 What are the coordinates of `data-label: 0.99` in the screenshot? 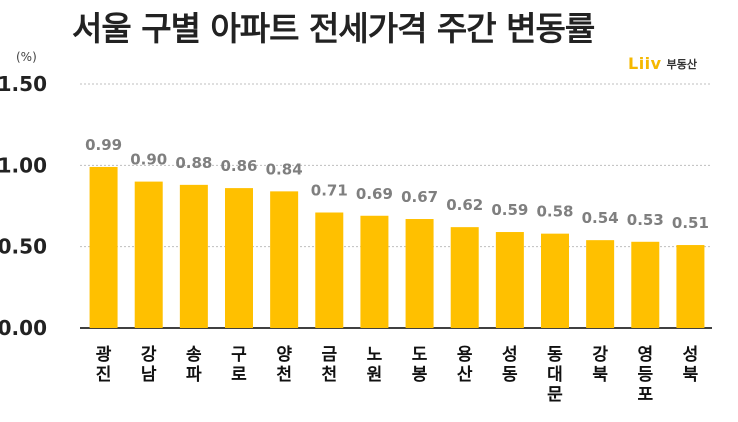 It's located at (103, 145).